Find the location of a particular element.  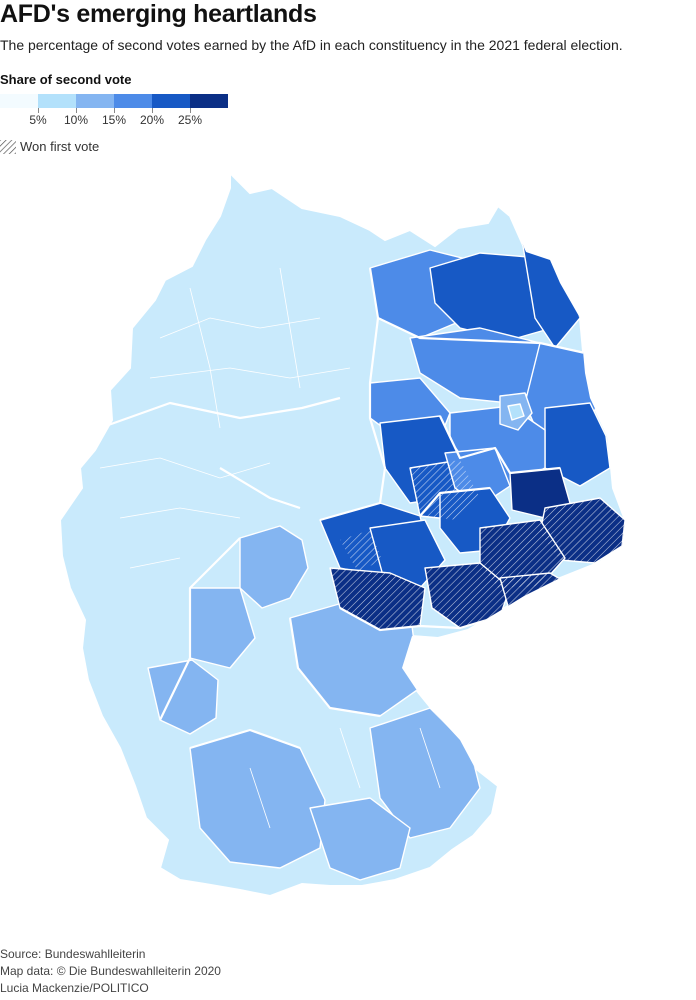

hatch-swatch-icon is located at coordinates (8, 146).